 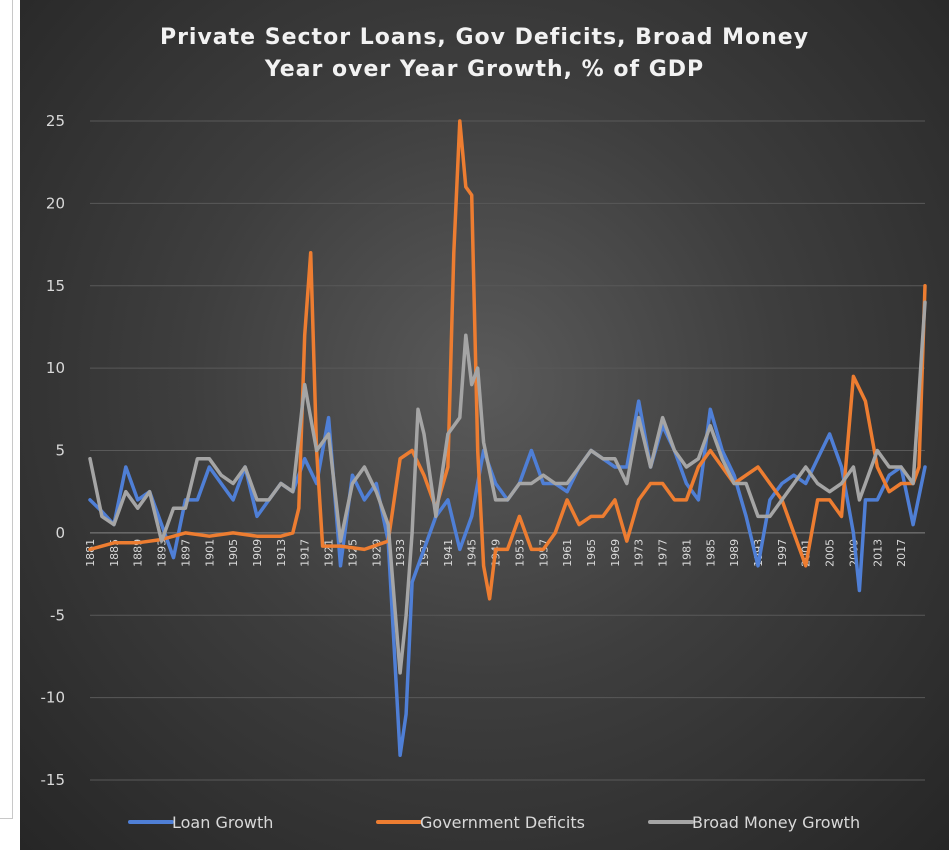 I want to click on x-tick-label: 1941, so click(x=448, y=553).